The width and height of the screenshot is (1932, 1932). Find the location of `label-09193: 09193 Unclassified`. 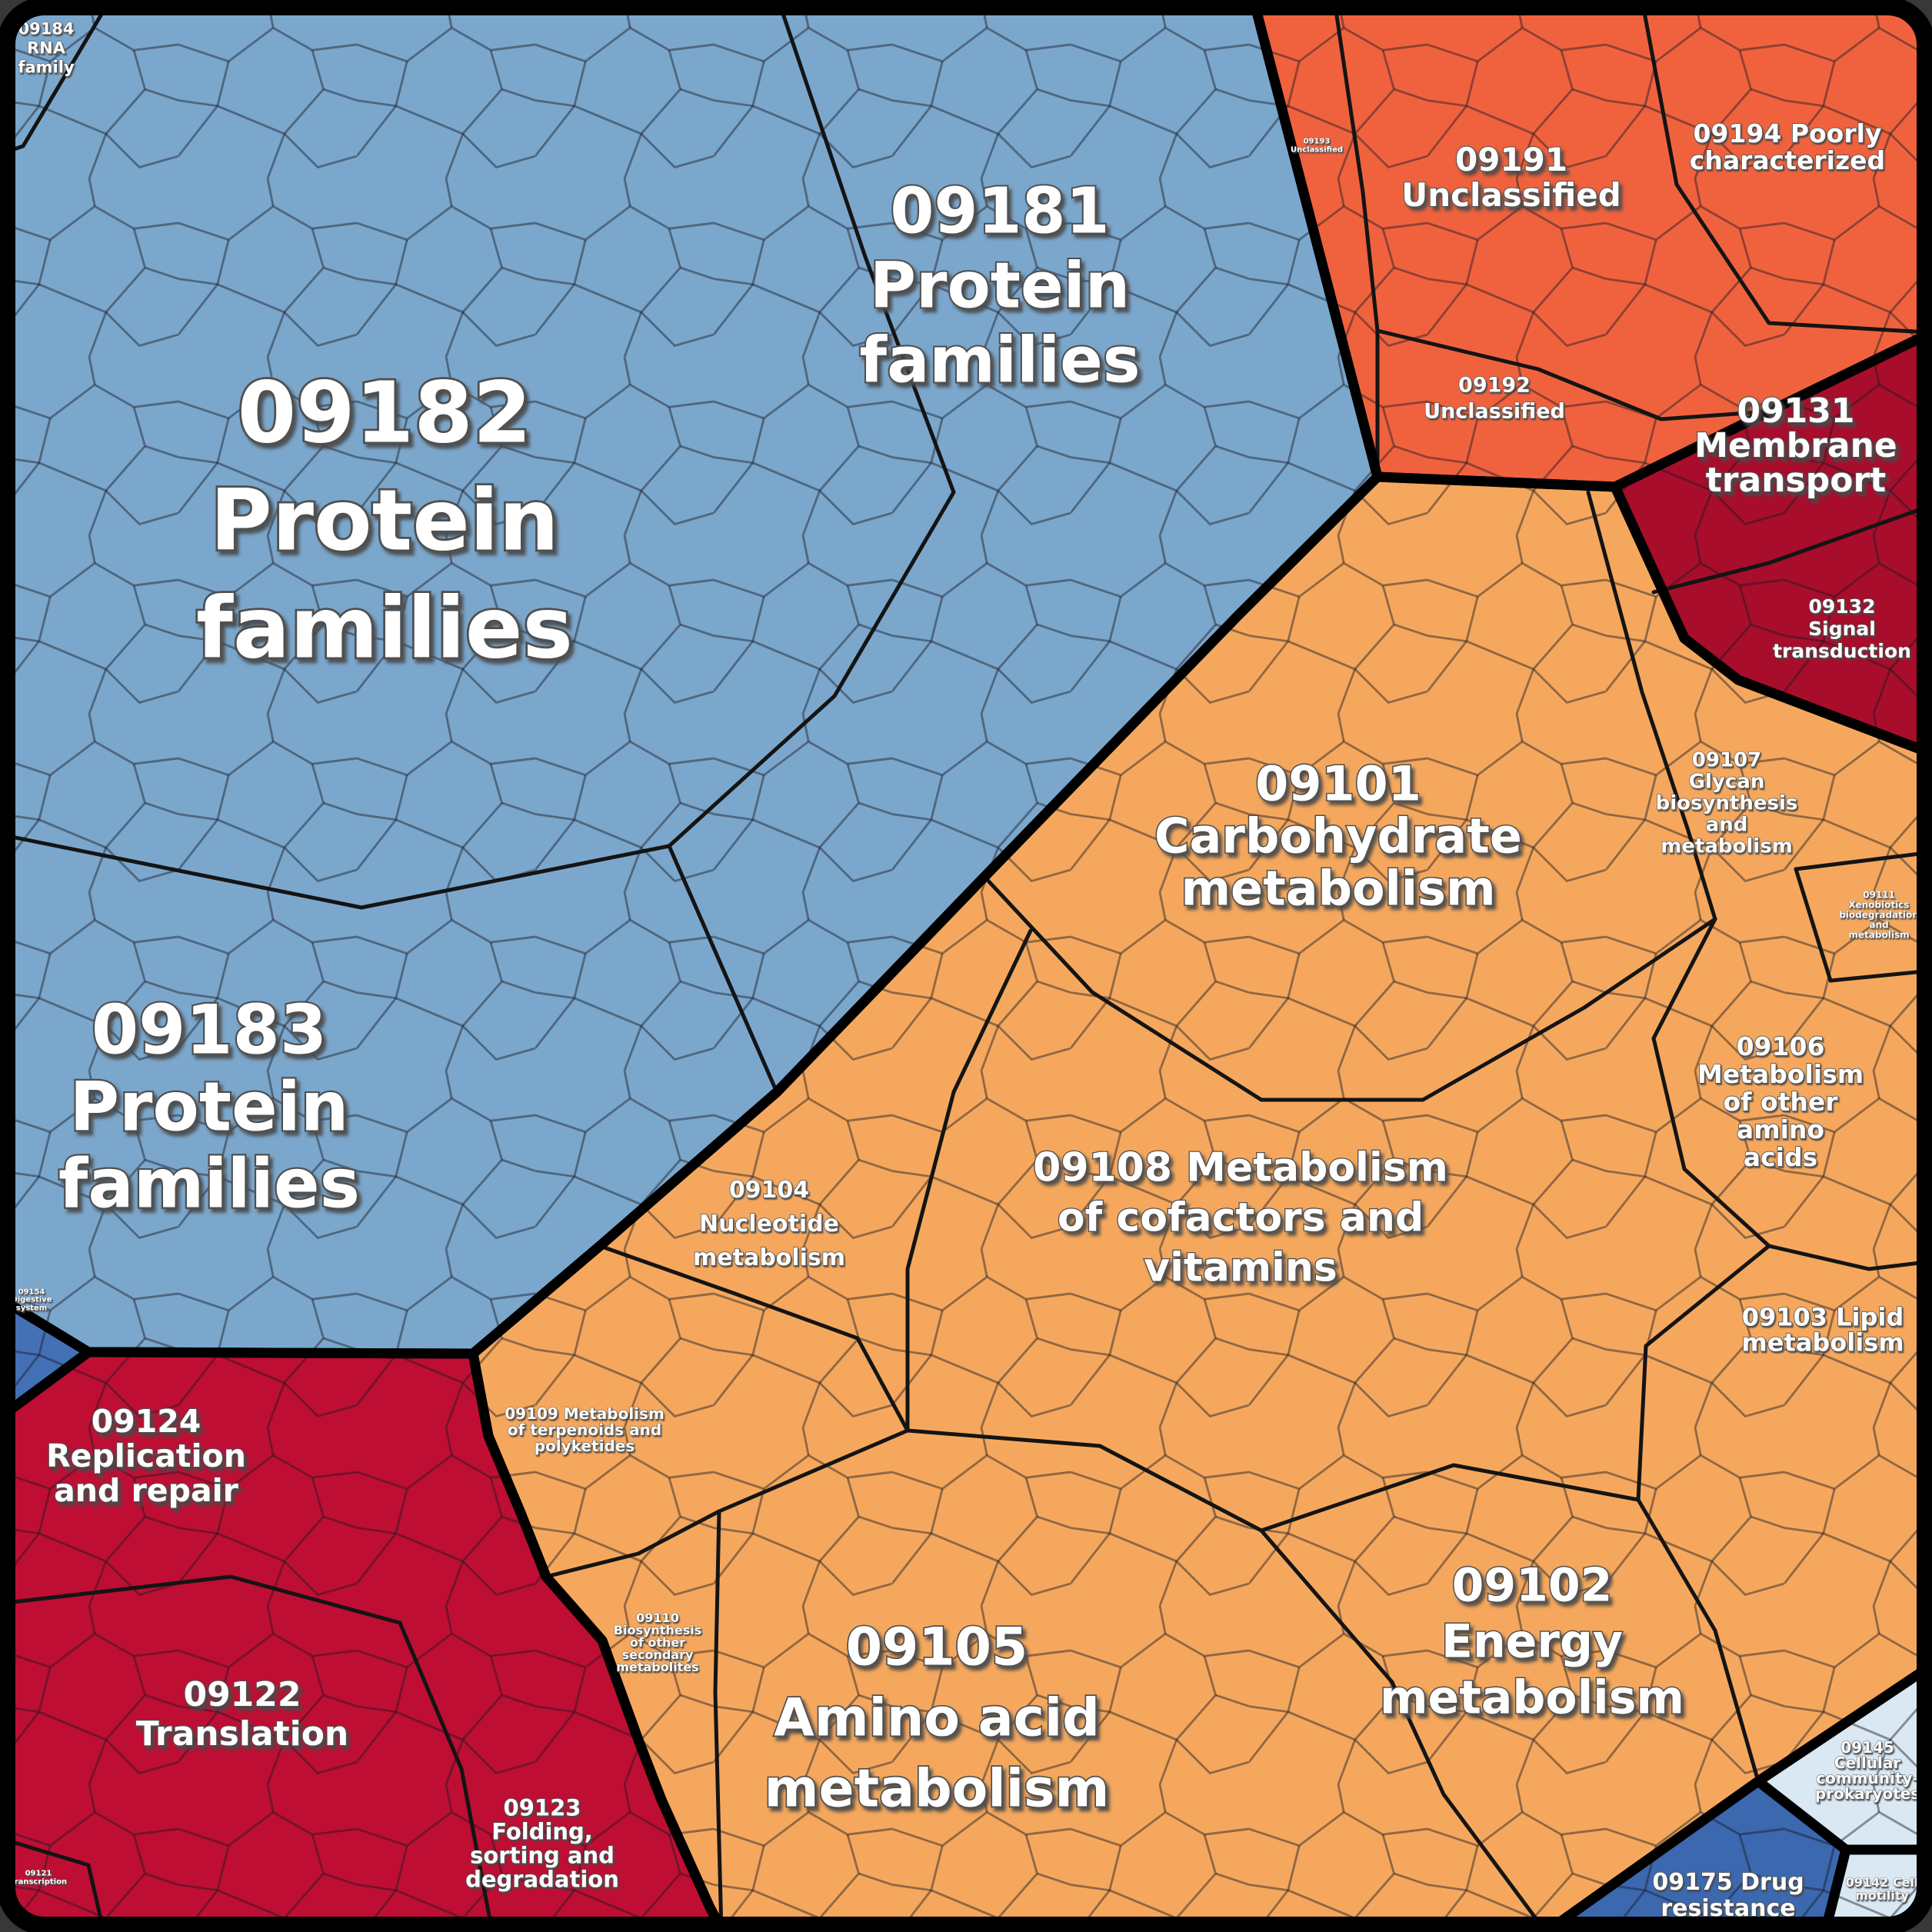

label-09193: 09193 Unclassified is located at coordinates (1317, 146).